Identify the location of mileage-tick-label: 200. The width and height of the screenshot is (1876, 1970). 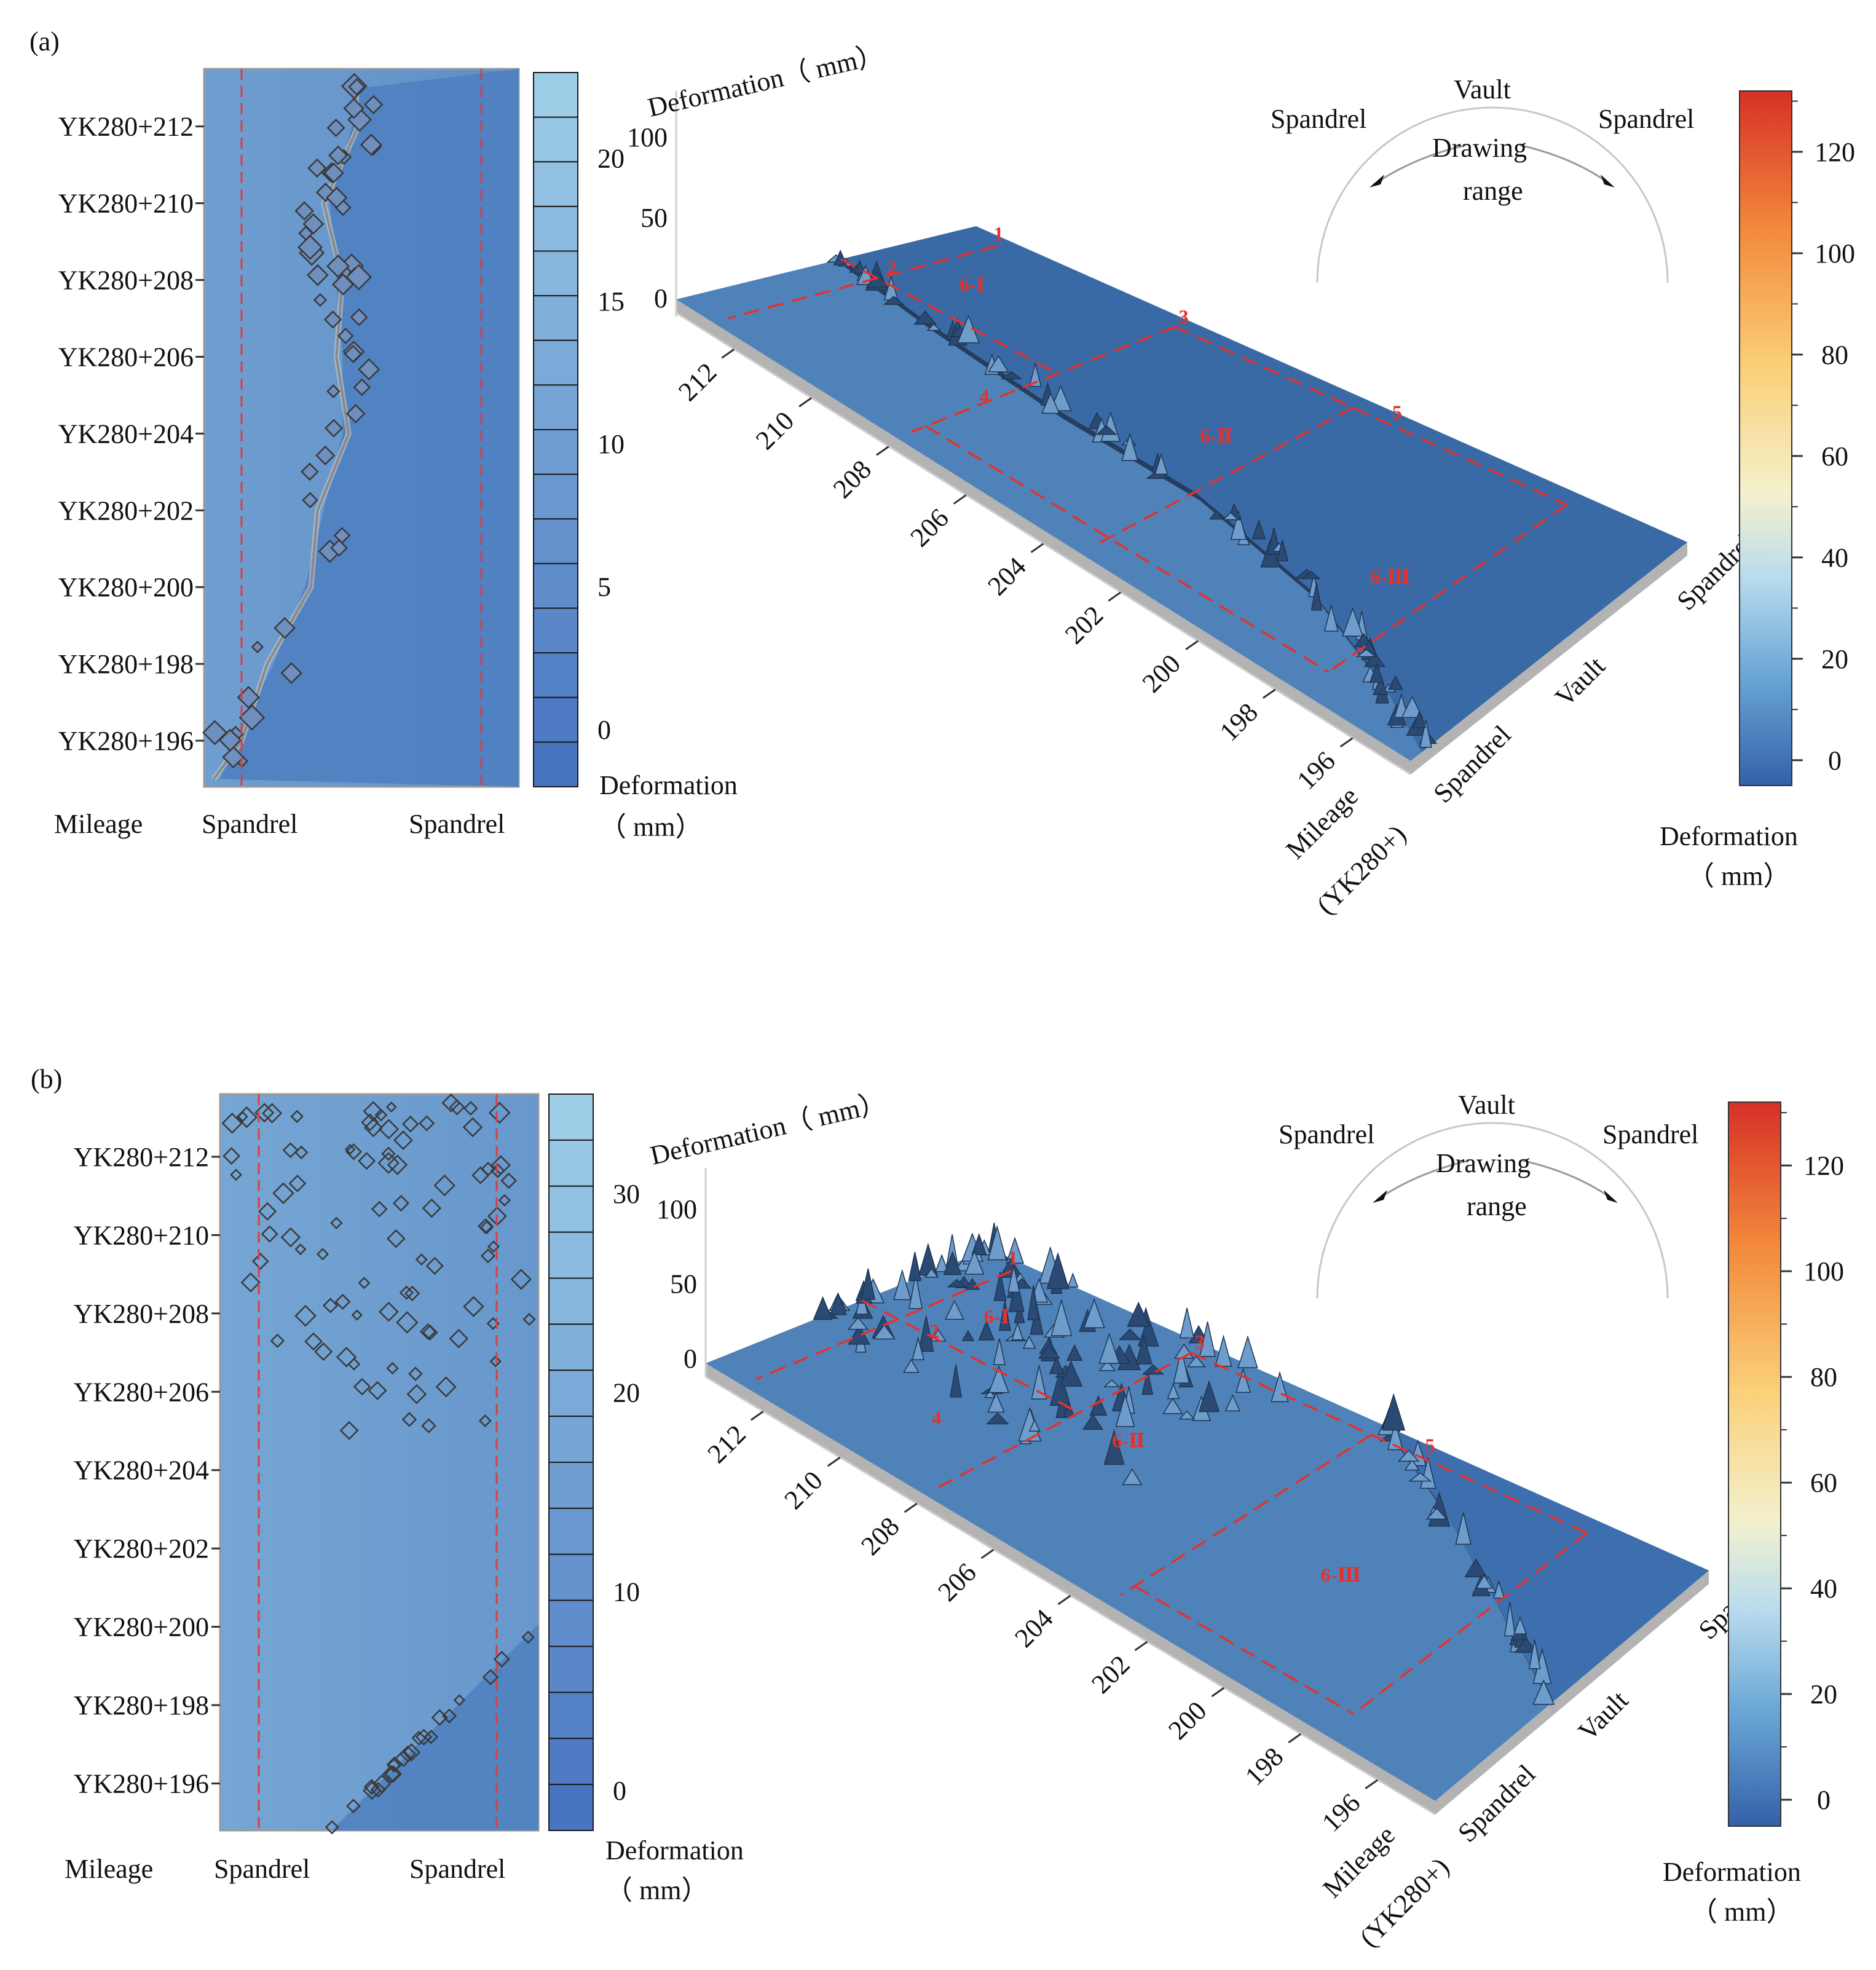
(1161, 673).